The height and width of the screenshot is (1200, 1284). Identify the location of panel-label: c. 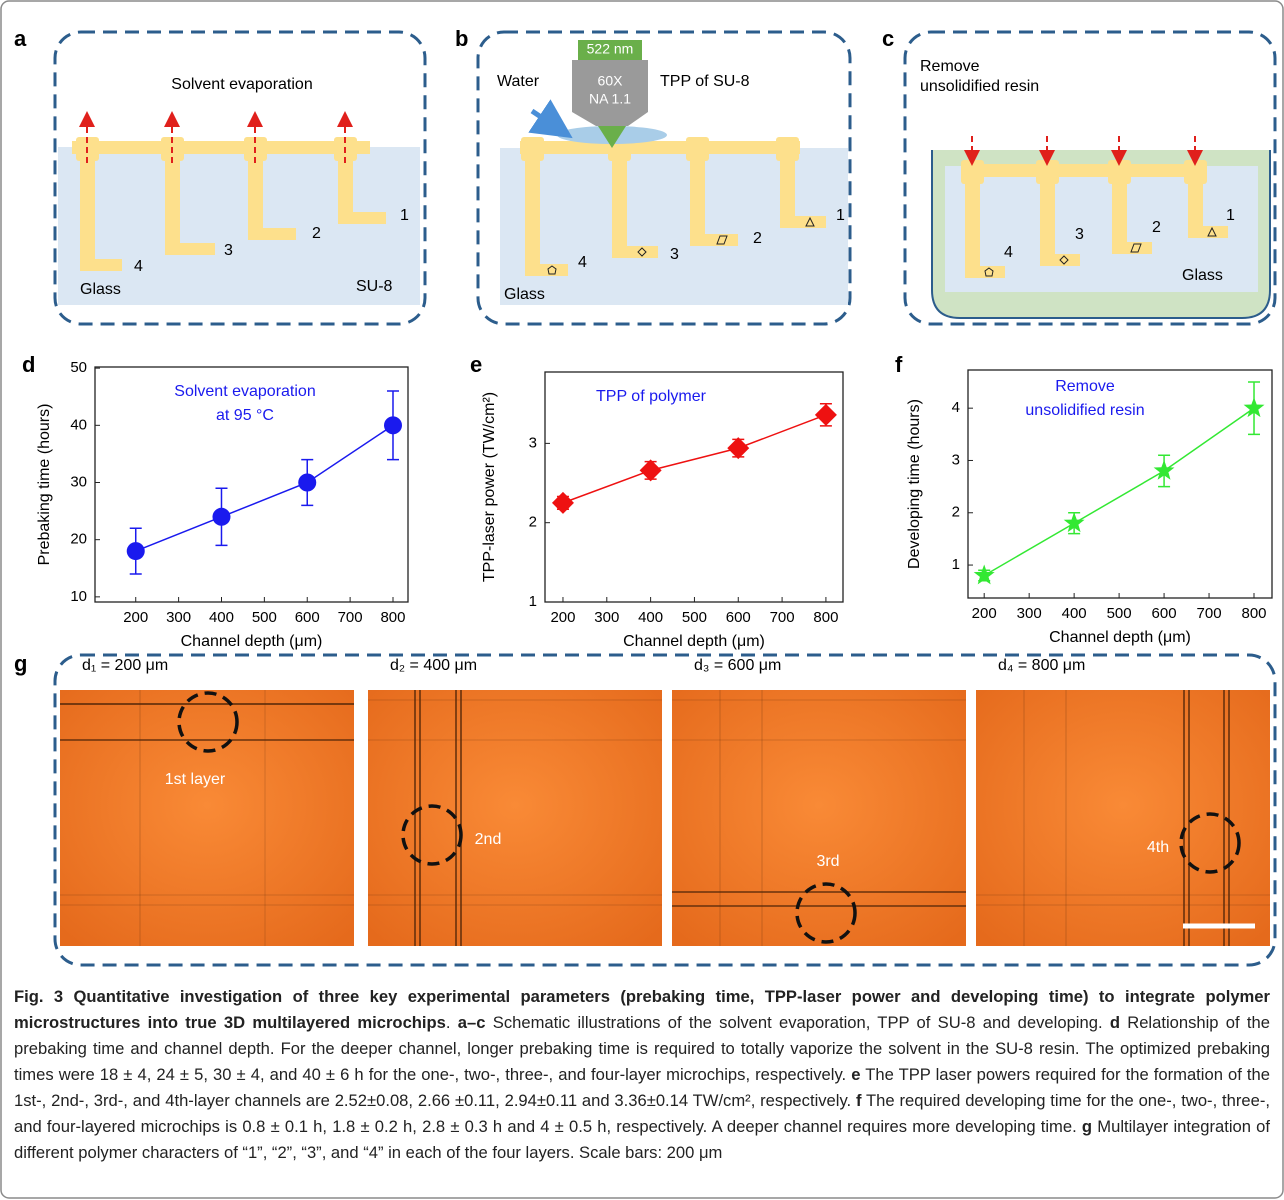
(888, 38).